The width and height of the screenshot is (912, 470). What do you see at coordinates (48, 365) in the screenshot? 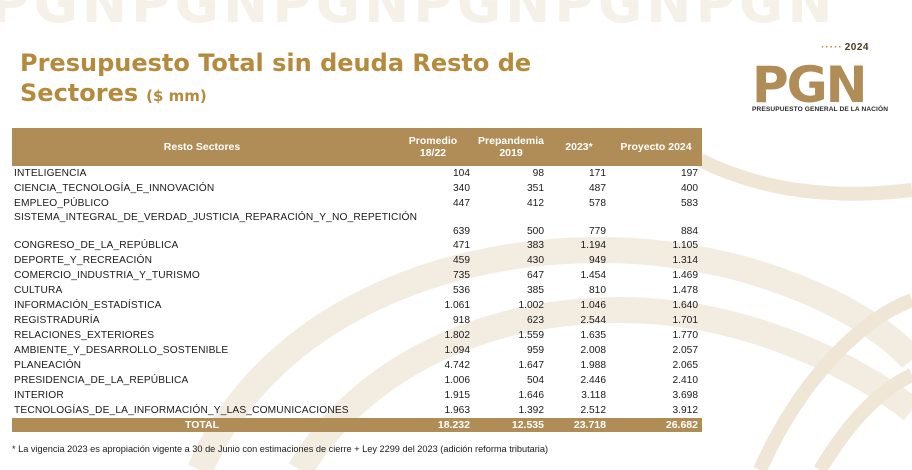
I see `row-sector-name: PLANEACIÓN` at bounding box center [48, 365].